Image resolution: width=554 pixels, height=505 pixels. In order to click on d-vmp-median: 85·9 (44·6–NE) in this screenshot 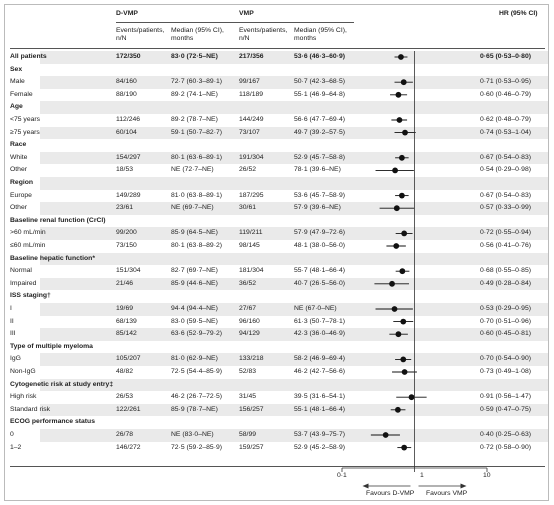, I will do `click(194, 283)`.